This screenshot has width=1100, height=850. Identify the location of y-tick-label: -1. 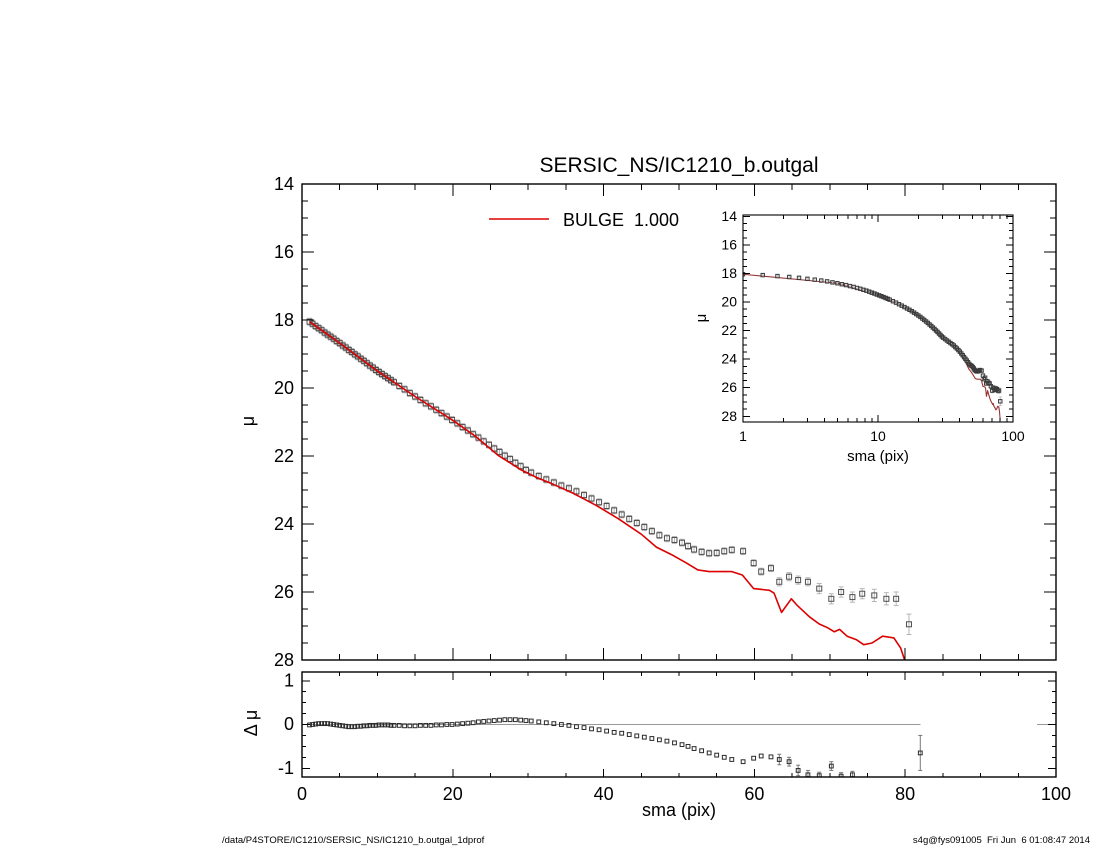
(286, 768).